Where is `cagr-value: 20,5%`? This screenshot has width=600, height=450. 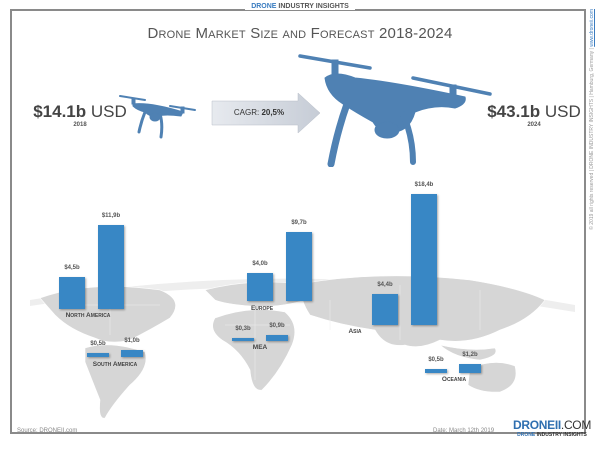
cagr-value: 20,5% is located at coordinates (273, 112).